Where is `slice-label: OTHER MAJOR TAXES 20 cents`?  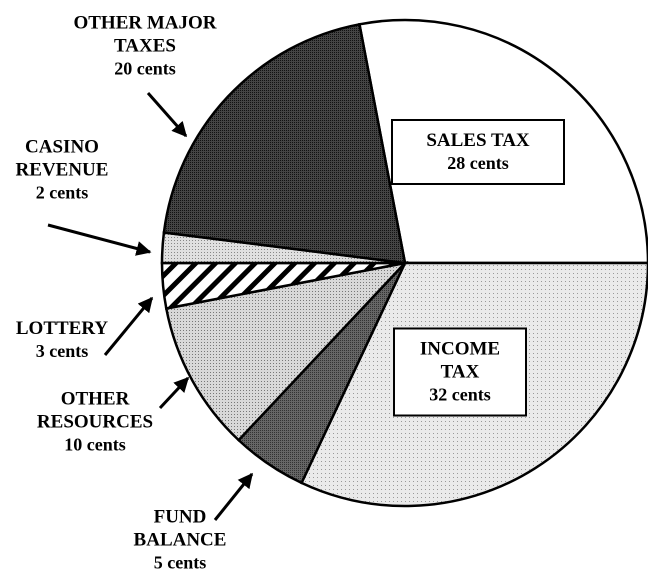 slice-label: OTHER MAJOR TAXES 20 cents is located at coordinates (145, 46).